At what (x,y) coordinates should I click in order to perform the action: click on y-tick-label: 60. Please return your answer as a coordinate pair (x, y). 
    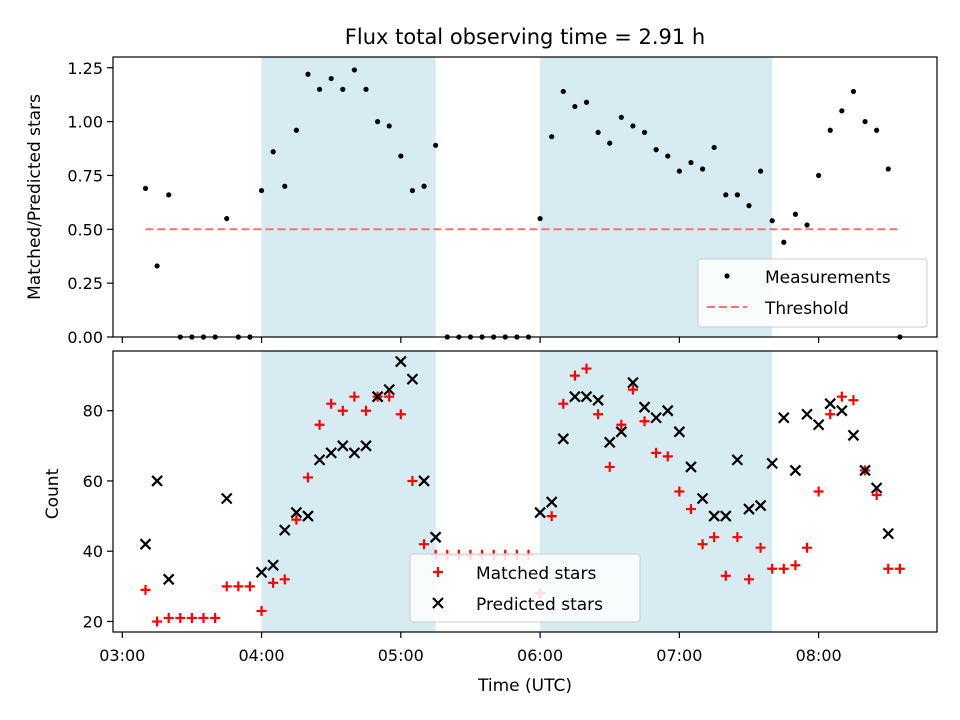
    Looking at the image, I should click on (93, 481).